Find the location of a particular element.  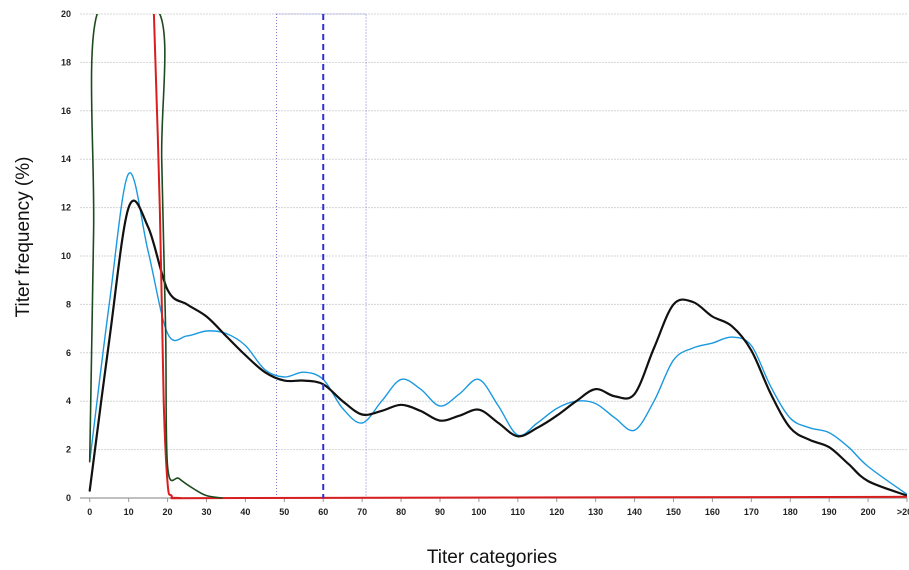

x-tick-label: 120 is located at coordinates (556, 512).